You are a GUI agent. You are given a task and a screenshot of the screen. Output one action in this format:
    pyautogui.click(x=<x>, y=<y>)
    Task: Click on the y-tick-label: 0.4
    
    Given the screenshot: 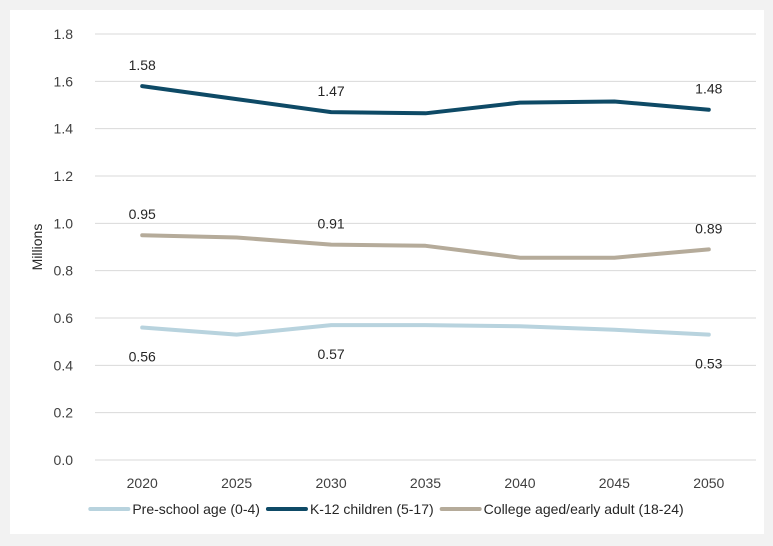 What is the action you would take?
    pyautogui.click(x=64, y=365)
    